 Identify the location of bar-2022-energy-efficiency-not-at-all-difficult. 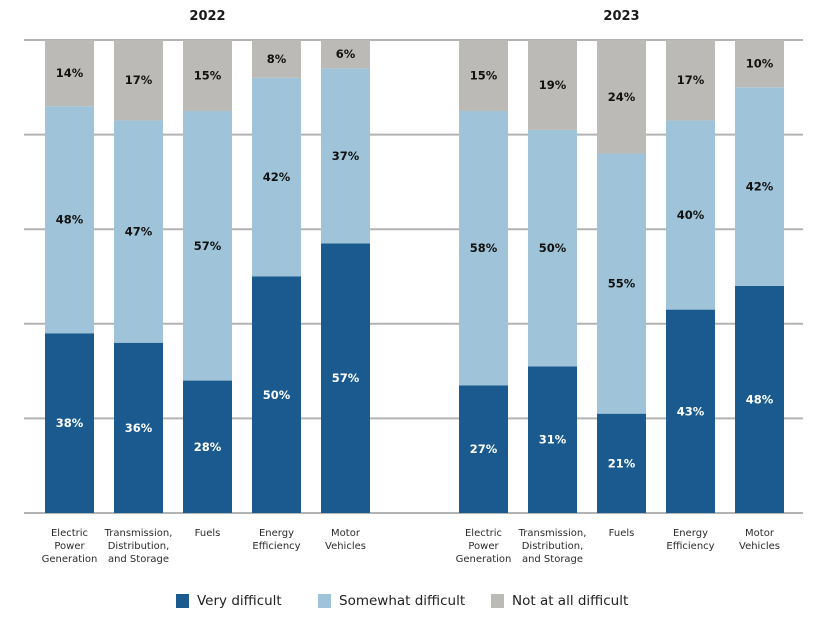
(276, 59).